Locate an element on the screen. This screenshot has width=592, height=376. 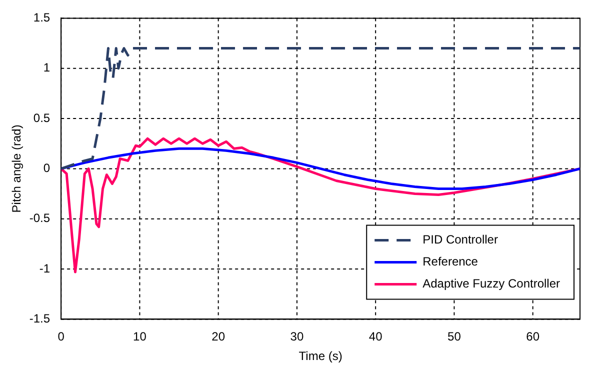
legend-label: Adaptive Fuzzy Controller is located at coordinates (491, 283).